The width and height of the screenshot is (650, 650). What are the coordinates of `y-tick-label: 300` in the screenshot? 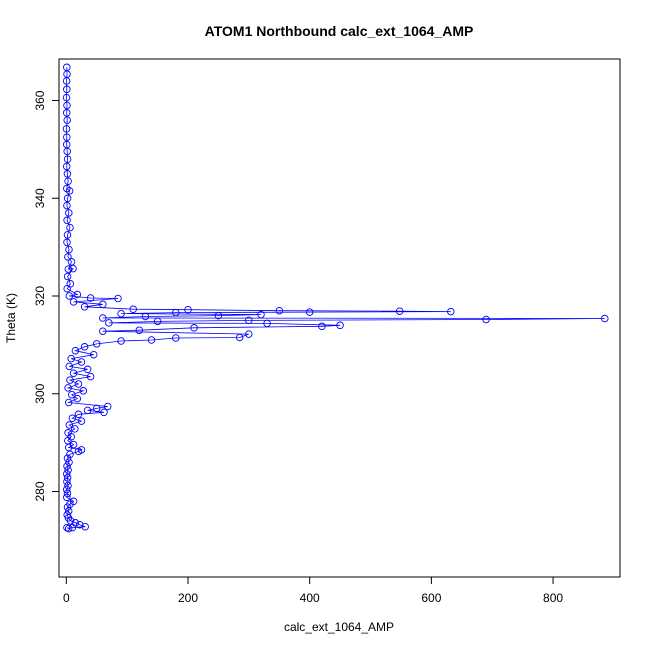 It's located at (40, 393).